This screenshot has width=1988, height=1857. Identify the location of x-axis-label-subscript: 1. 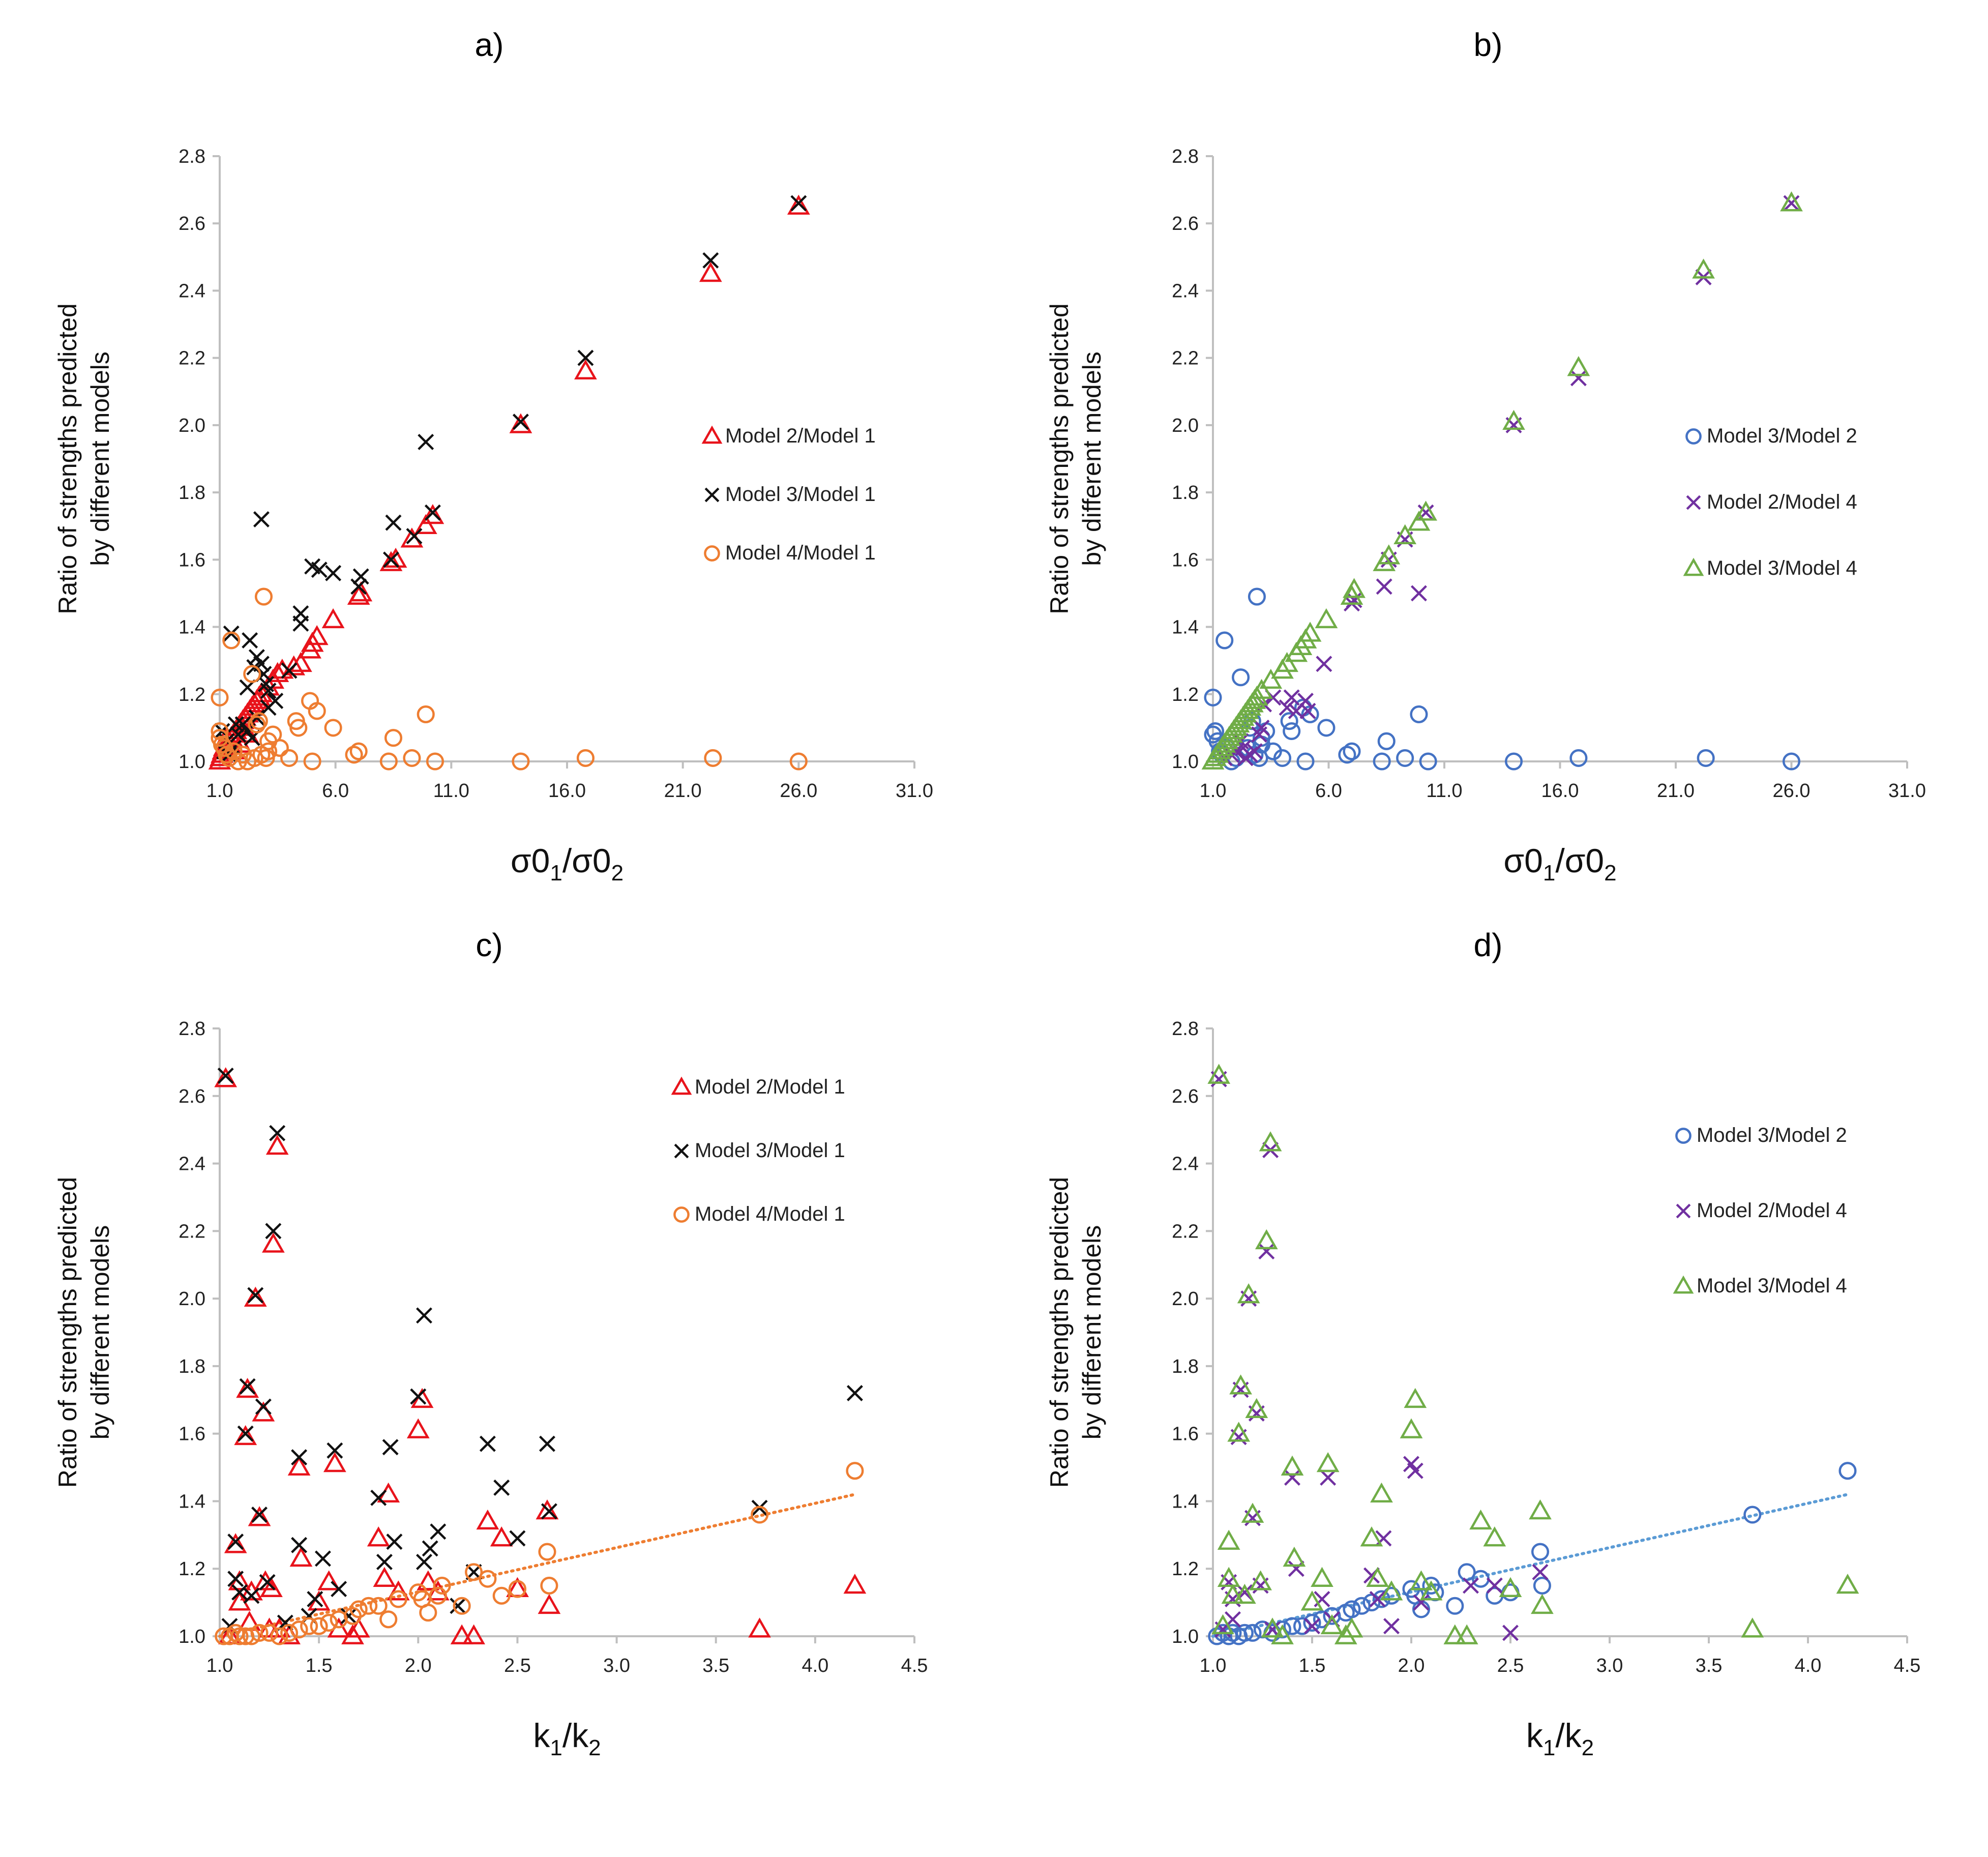
(1549, 873).